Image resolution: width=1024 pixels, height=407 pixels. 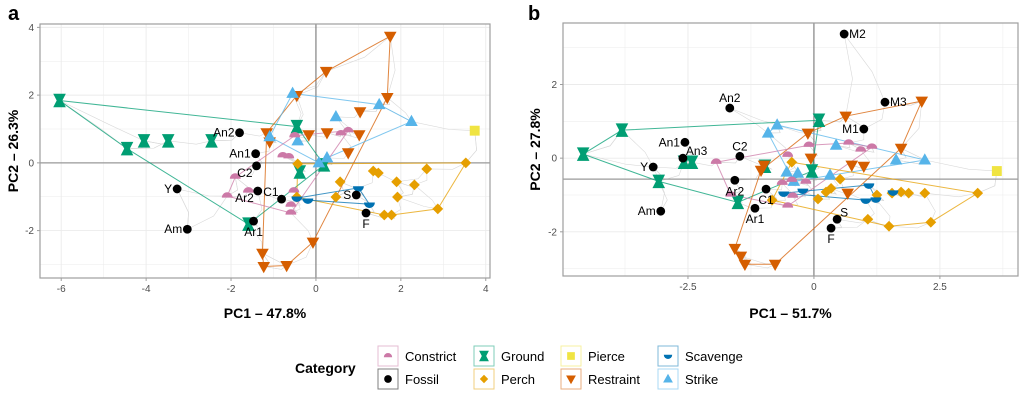 I want to click on series-restraint, so click(x=828, y=183).